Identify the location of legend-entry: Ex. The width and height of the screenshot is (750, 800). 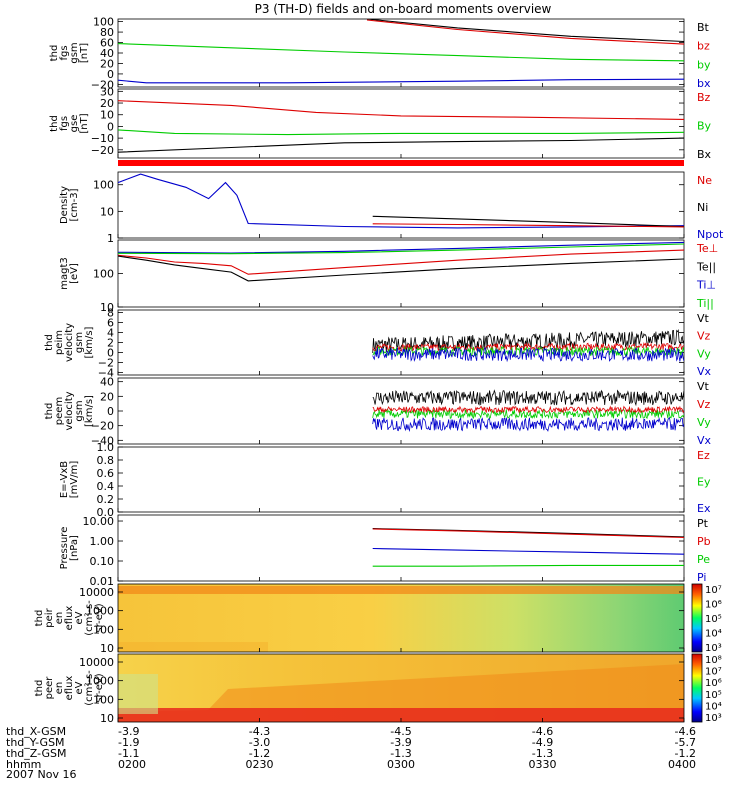
(704, 508).